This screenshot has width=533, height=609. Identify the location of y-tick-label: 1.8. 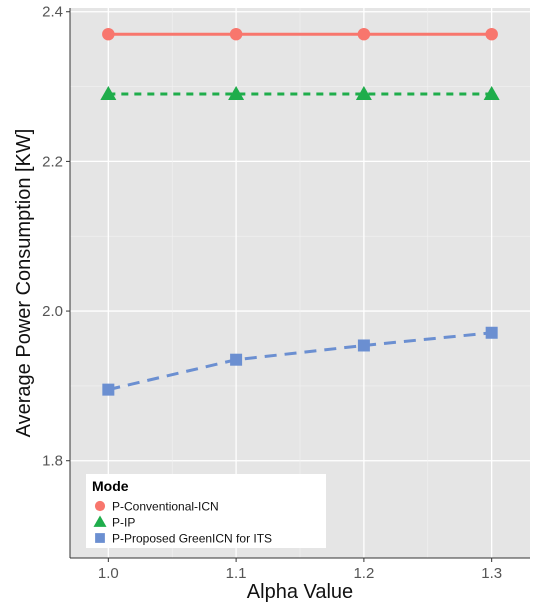
(52, 461).